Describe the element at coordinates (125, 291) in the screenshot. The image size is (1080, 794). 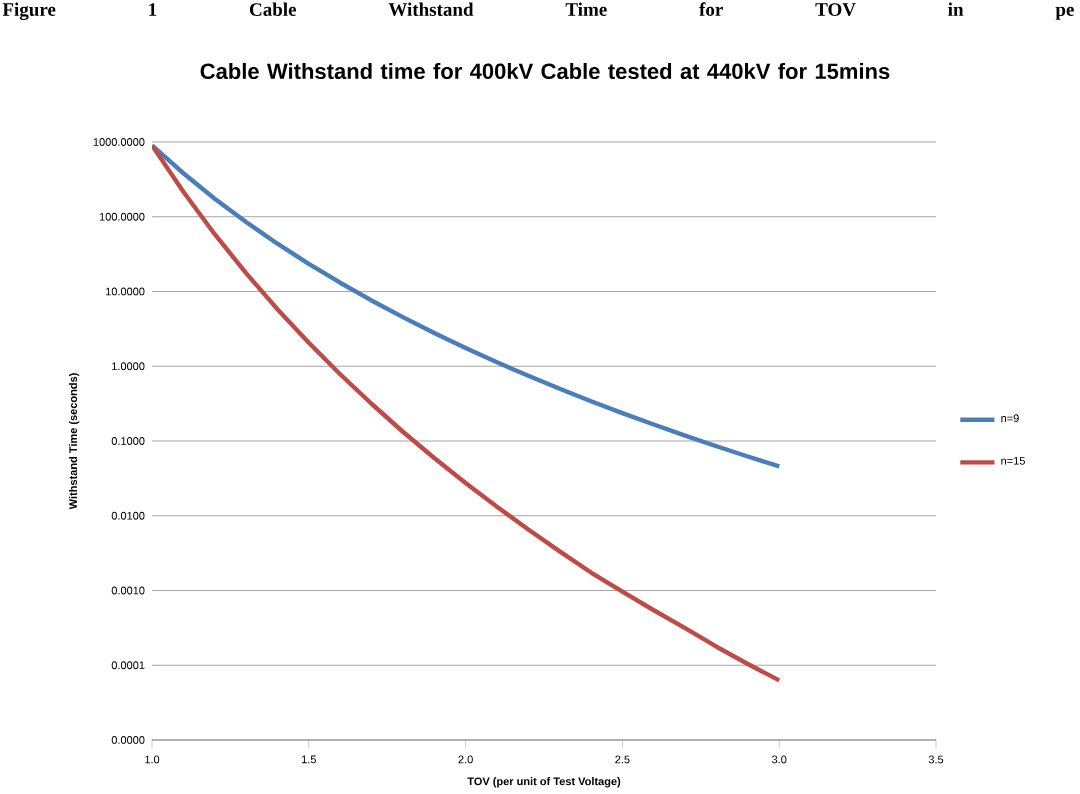
I see `y-tick-label: 10.0000` at that location.